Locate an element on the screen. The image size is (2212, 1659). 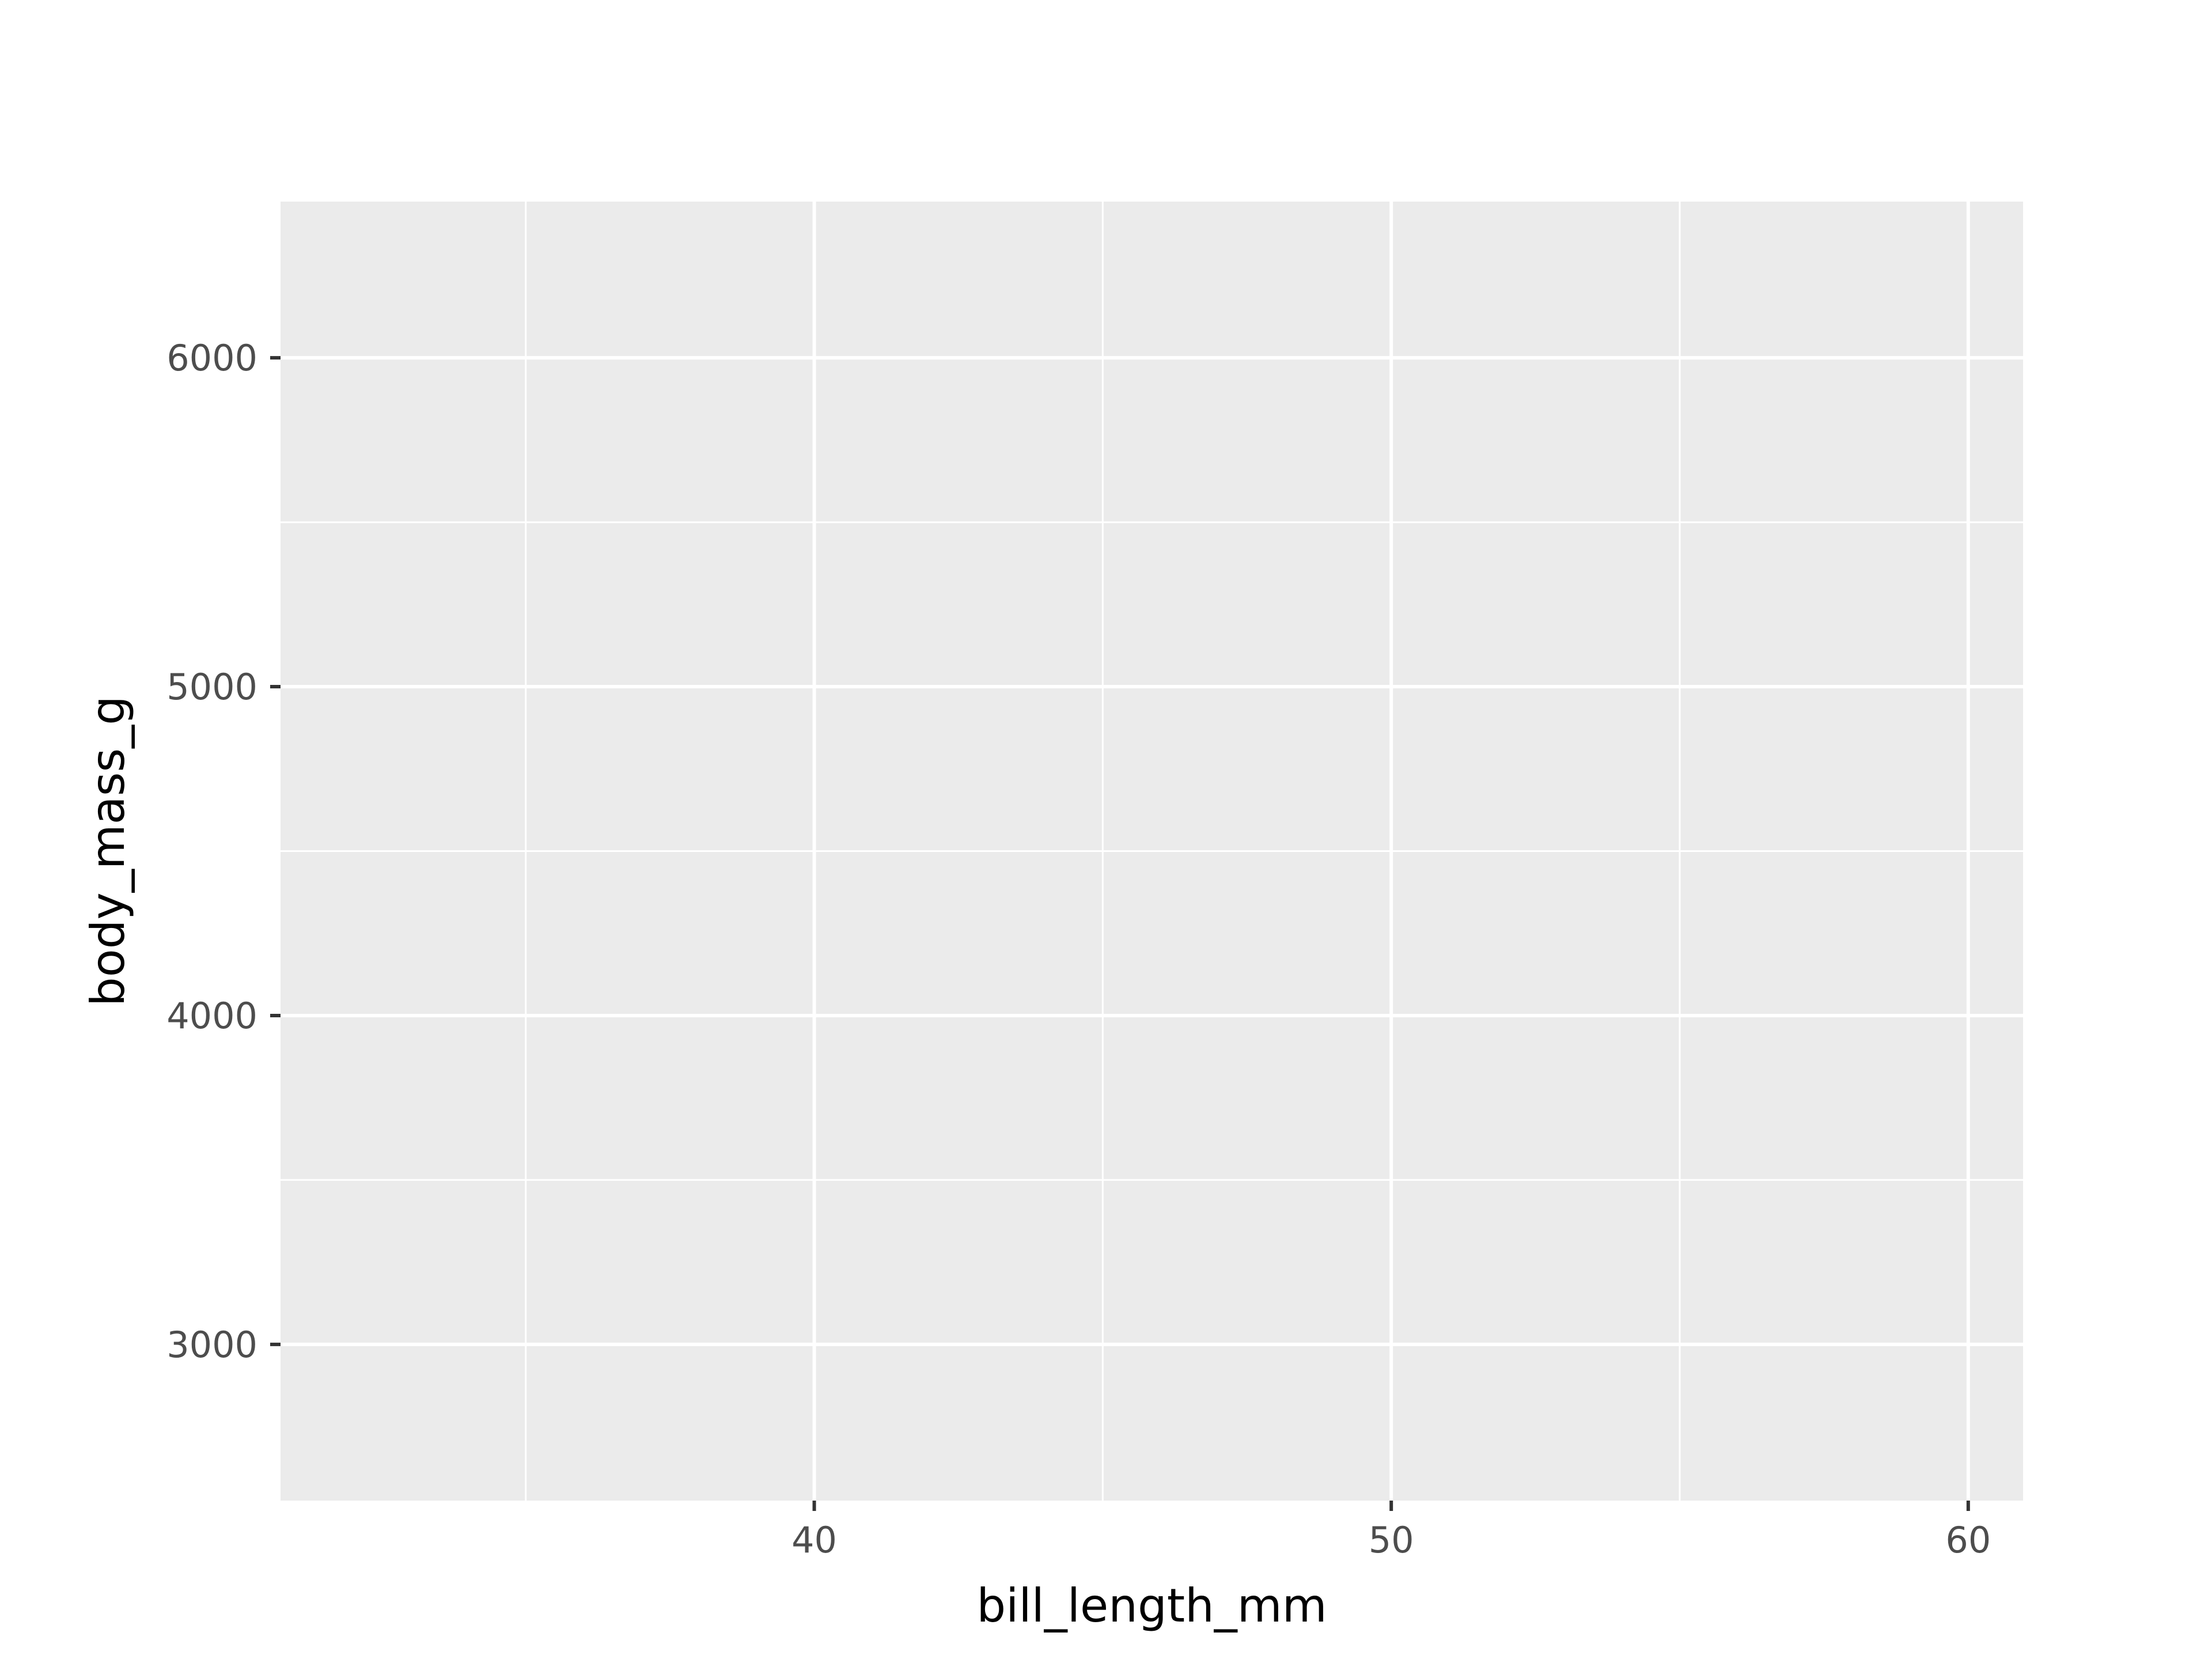
y-axis-title: body_mass_g is located at coordinates (108, 851).